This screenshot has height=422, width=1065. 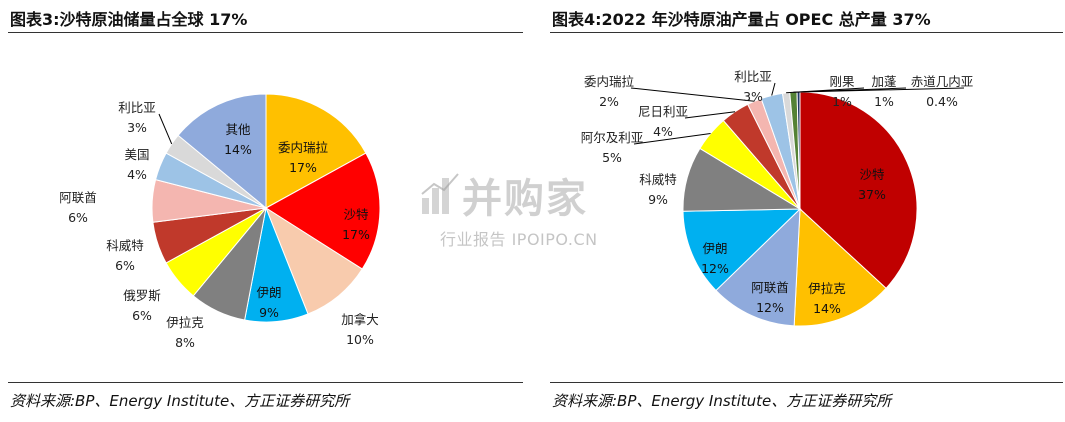 I want to click on watermark: 并购家 行业报告 IPOIPO.CN, so click(x=538, y=216).